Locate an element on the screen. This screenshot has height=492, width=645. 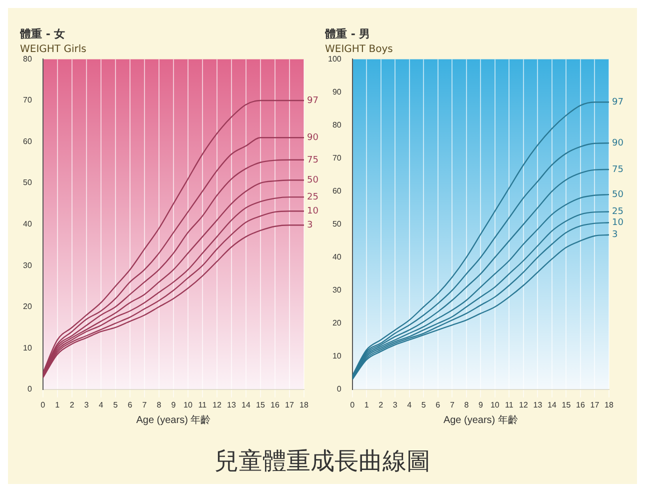
y-tick-label: 100 is located at coordinates (335, 59).